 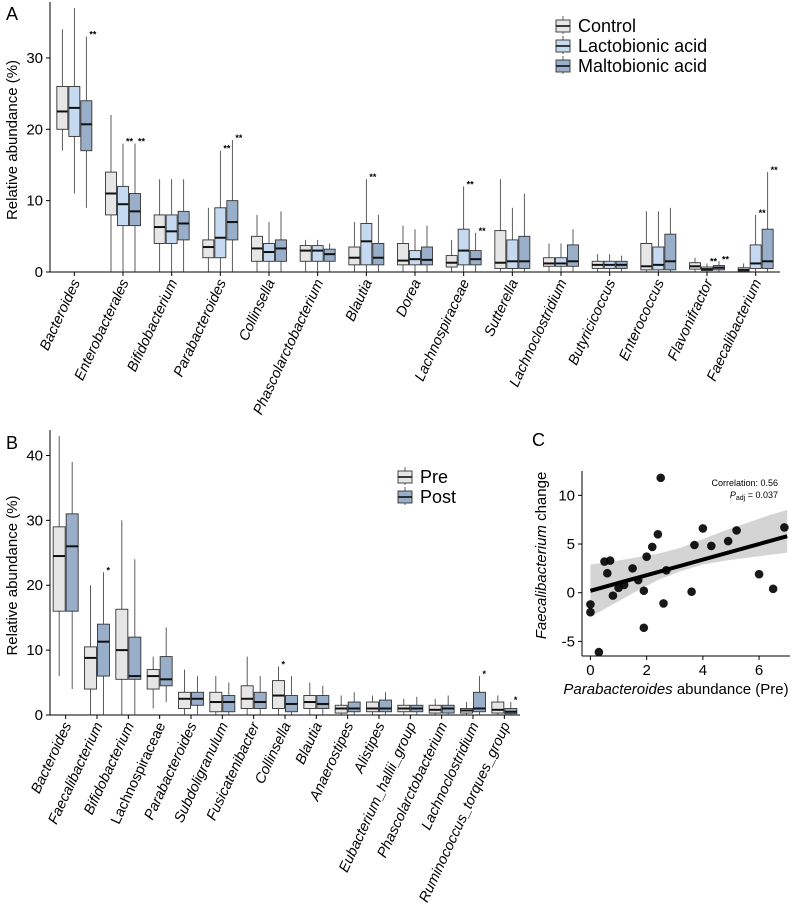 I want to click on x-tick-label: Sutterella, so click(x=502, y=308).